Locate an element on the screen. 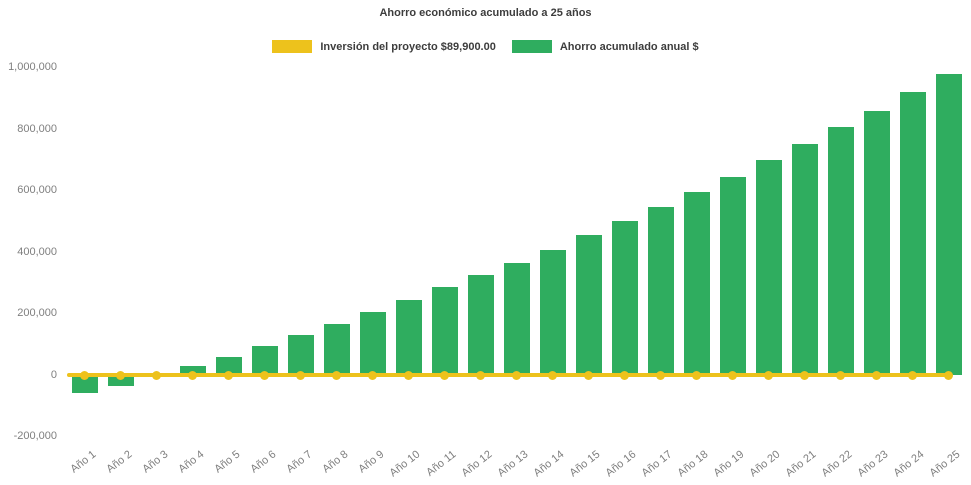  y-axis-tick-label: 600,000 is located at coordinates (37, 190).